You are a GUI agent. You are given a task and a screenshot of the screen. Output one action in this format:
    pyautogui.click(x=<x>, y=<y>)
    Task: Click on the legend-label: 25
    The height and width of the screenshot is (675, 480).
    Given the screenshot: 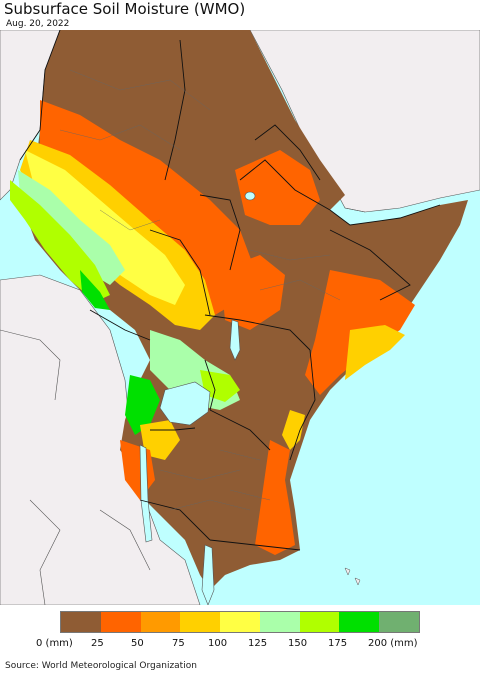 What is the action you would take?
    pyautogui.click(x=97, y=643)
    